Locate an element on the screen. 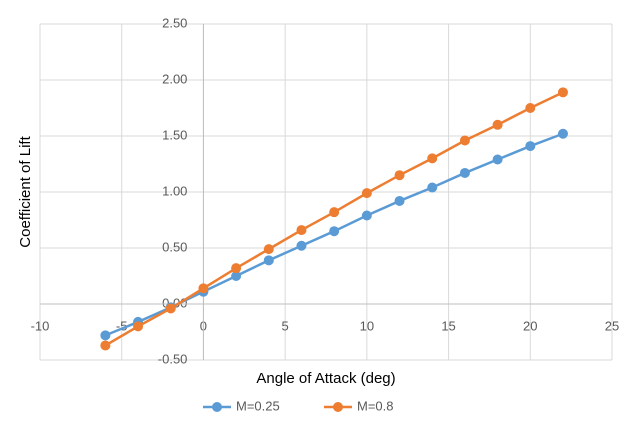 This screenshot has width=634, height=423. y-tick-label: 2.50 is located at coordinates (174, 22).